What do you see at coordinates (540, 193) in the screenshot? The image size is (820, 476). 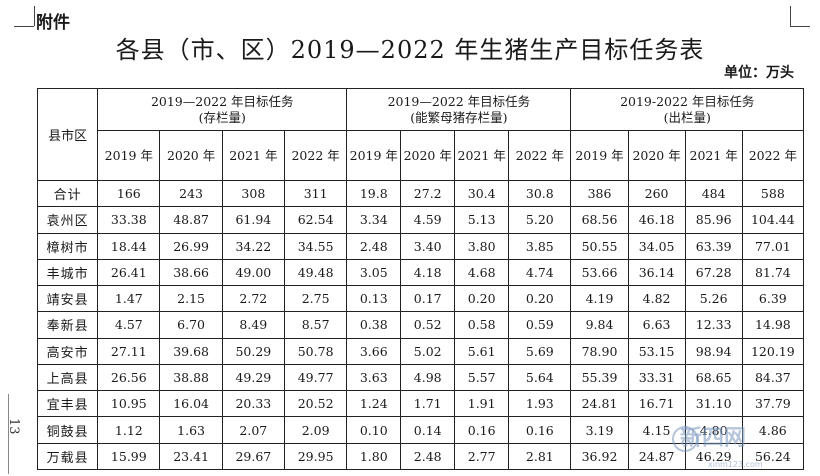 I see `table-cell: 30.8` at bounding box center [540, 193].